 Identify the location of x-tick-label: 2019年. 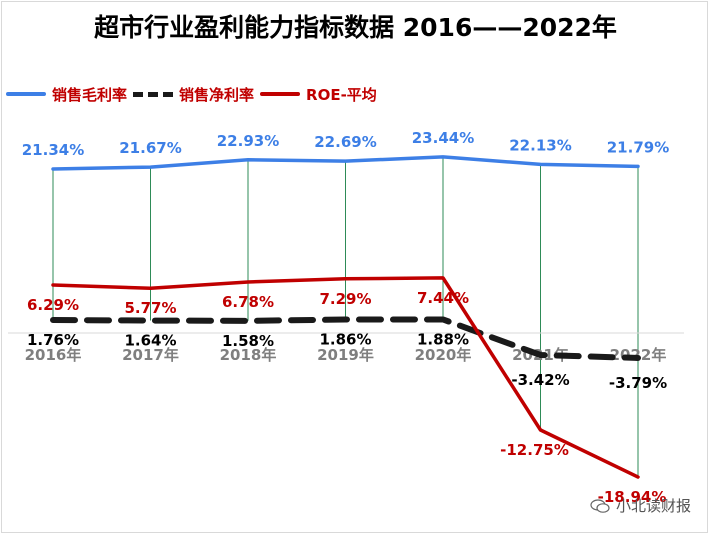
(345, 355).